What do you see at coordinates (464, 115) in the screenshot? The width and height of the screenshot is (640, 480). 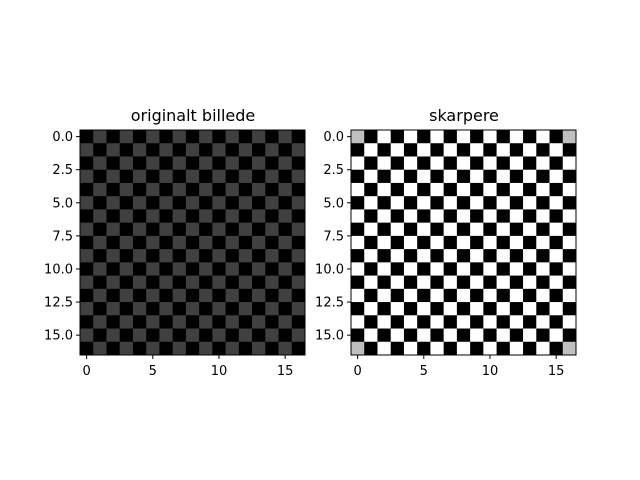 I see `chart-title: skarpere` at bounding box center [464, 115].